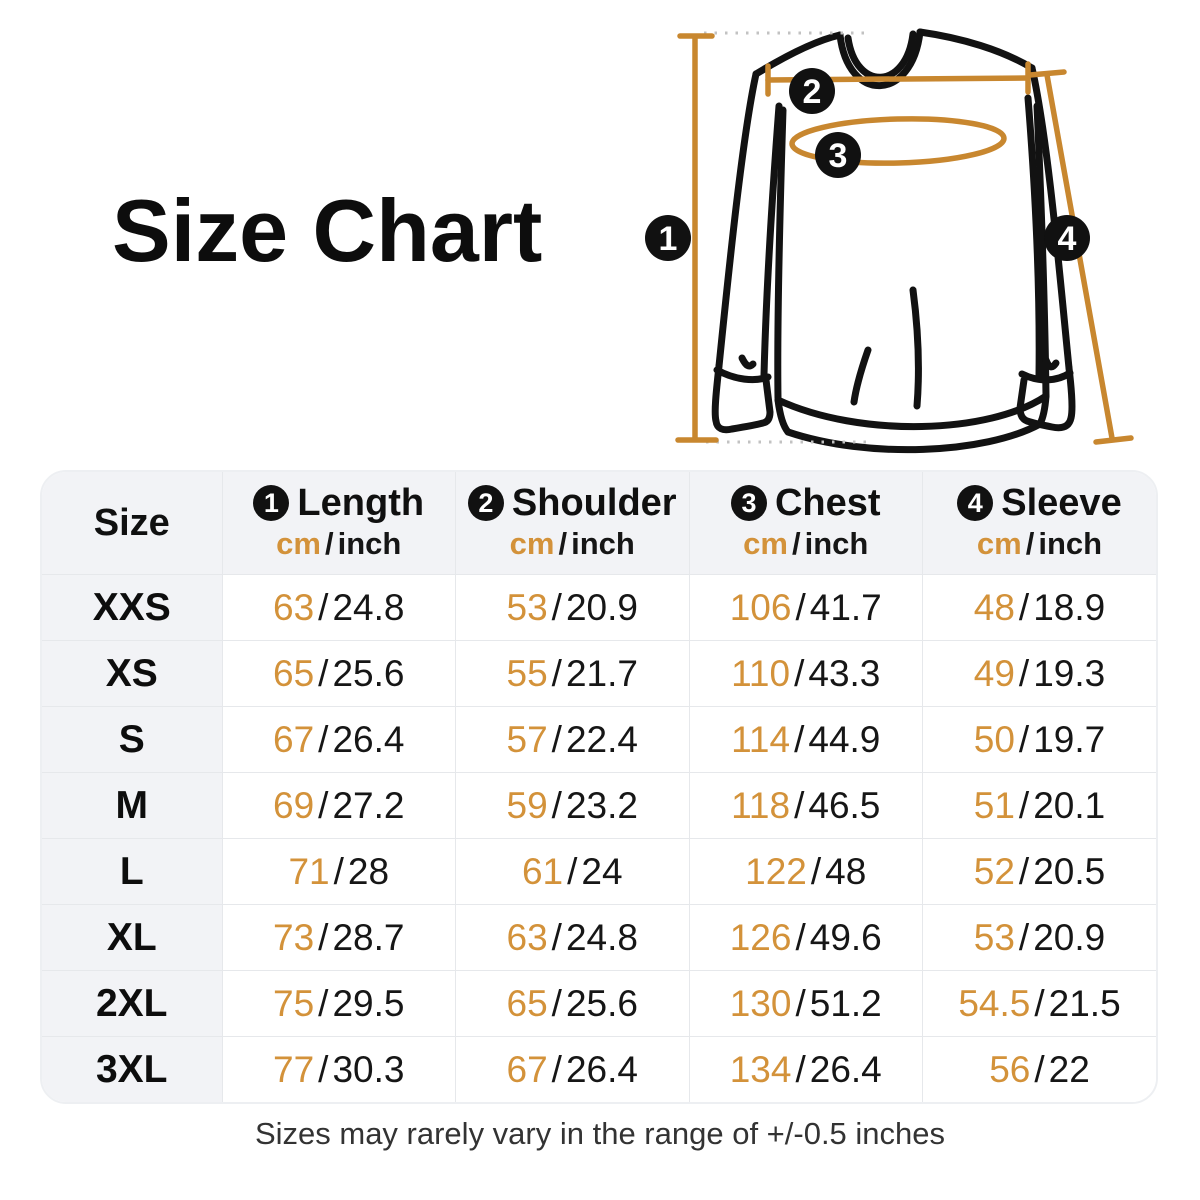 The width and height of the screenshot is (1200, 1200). Describe the element at coordinates (1039, 673) in the screenshot. I see `measurement-cell: 49/19.3` at that location.